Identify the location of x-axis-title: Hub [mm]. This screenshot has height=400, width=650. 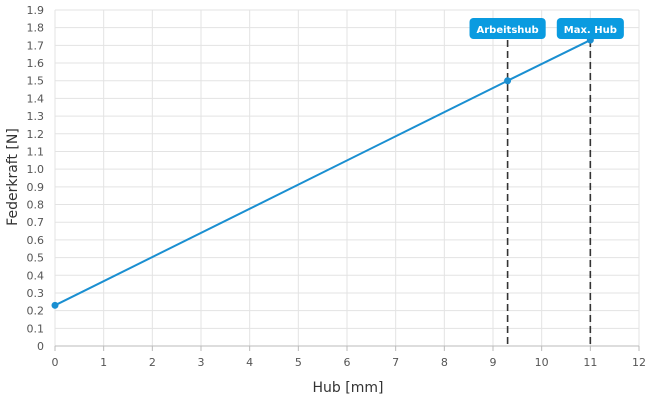
(348, 388).